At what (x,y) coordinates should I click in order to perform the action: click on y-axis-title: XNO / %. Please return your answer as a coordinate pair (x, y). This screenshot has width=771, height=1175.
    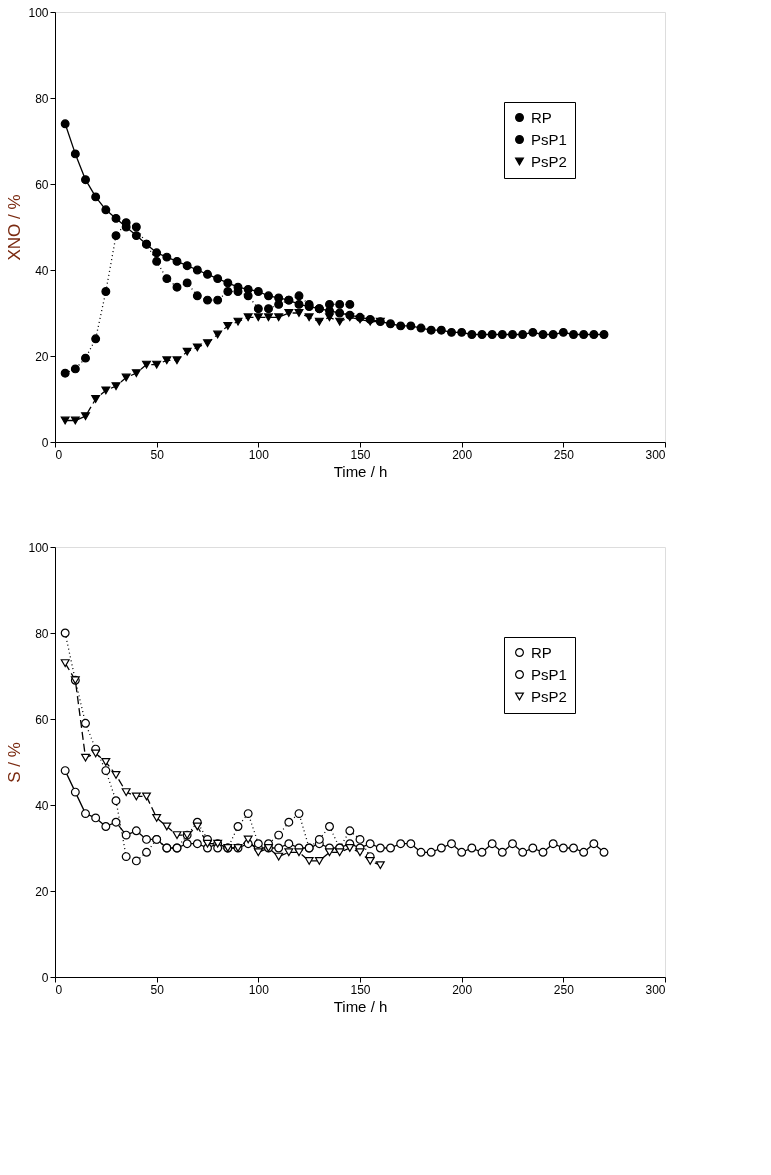
    Looking at the image, I should click on (15, 227).